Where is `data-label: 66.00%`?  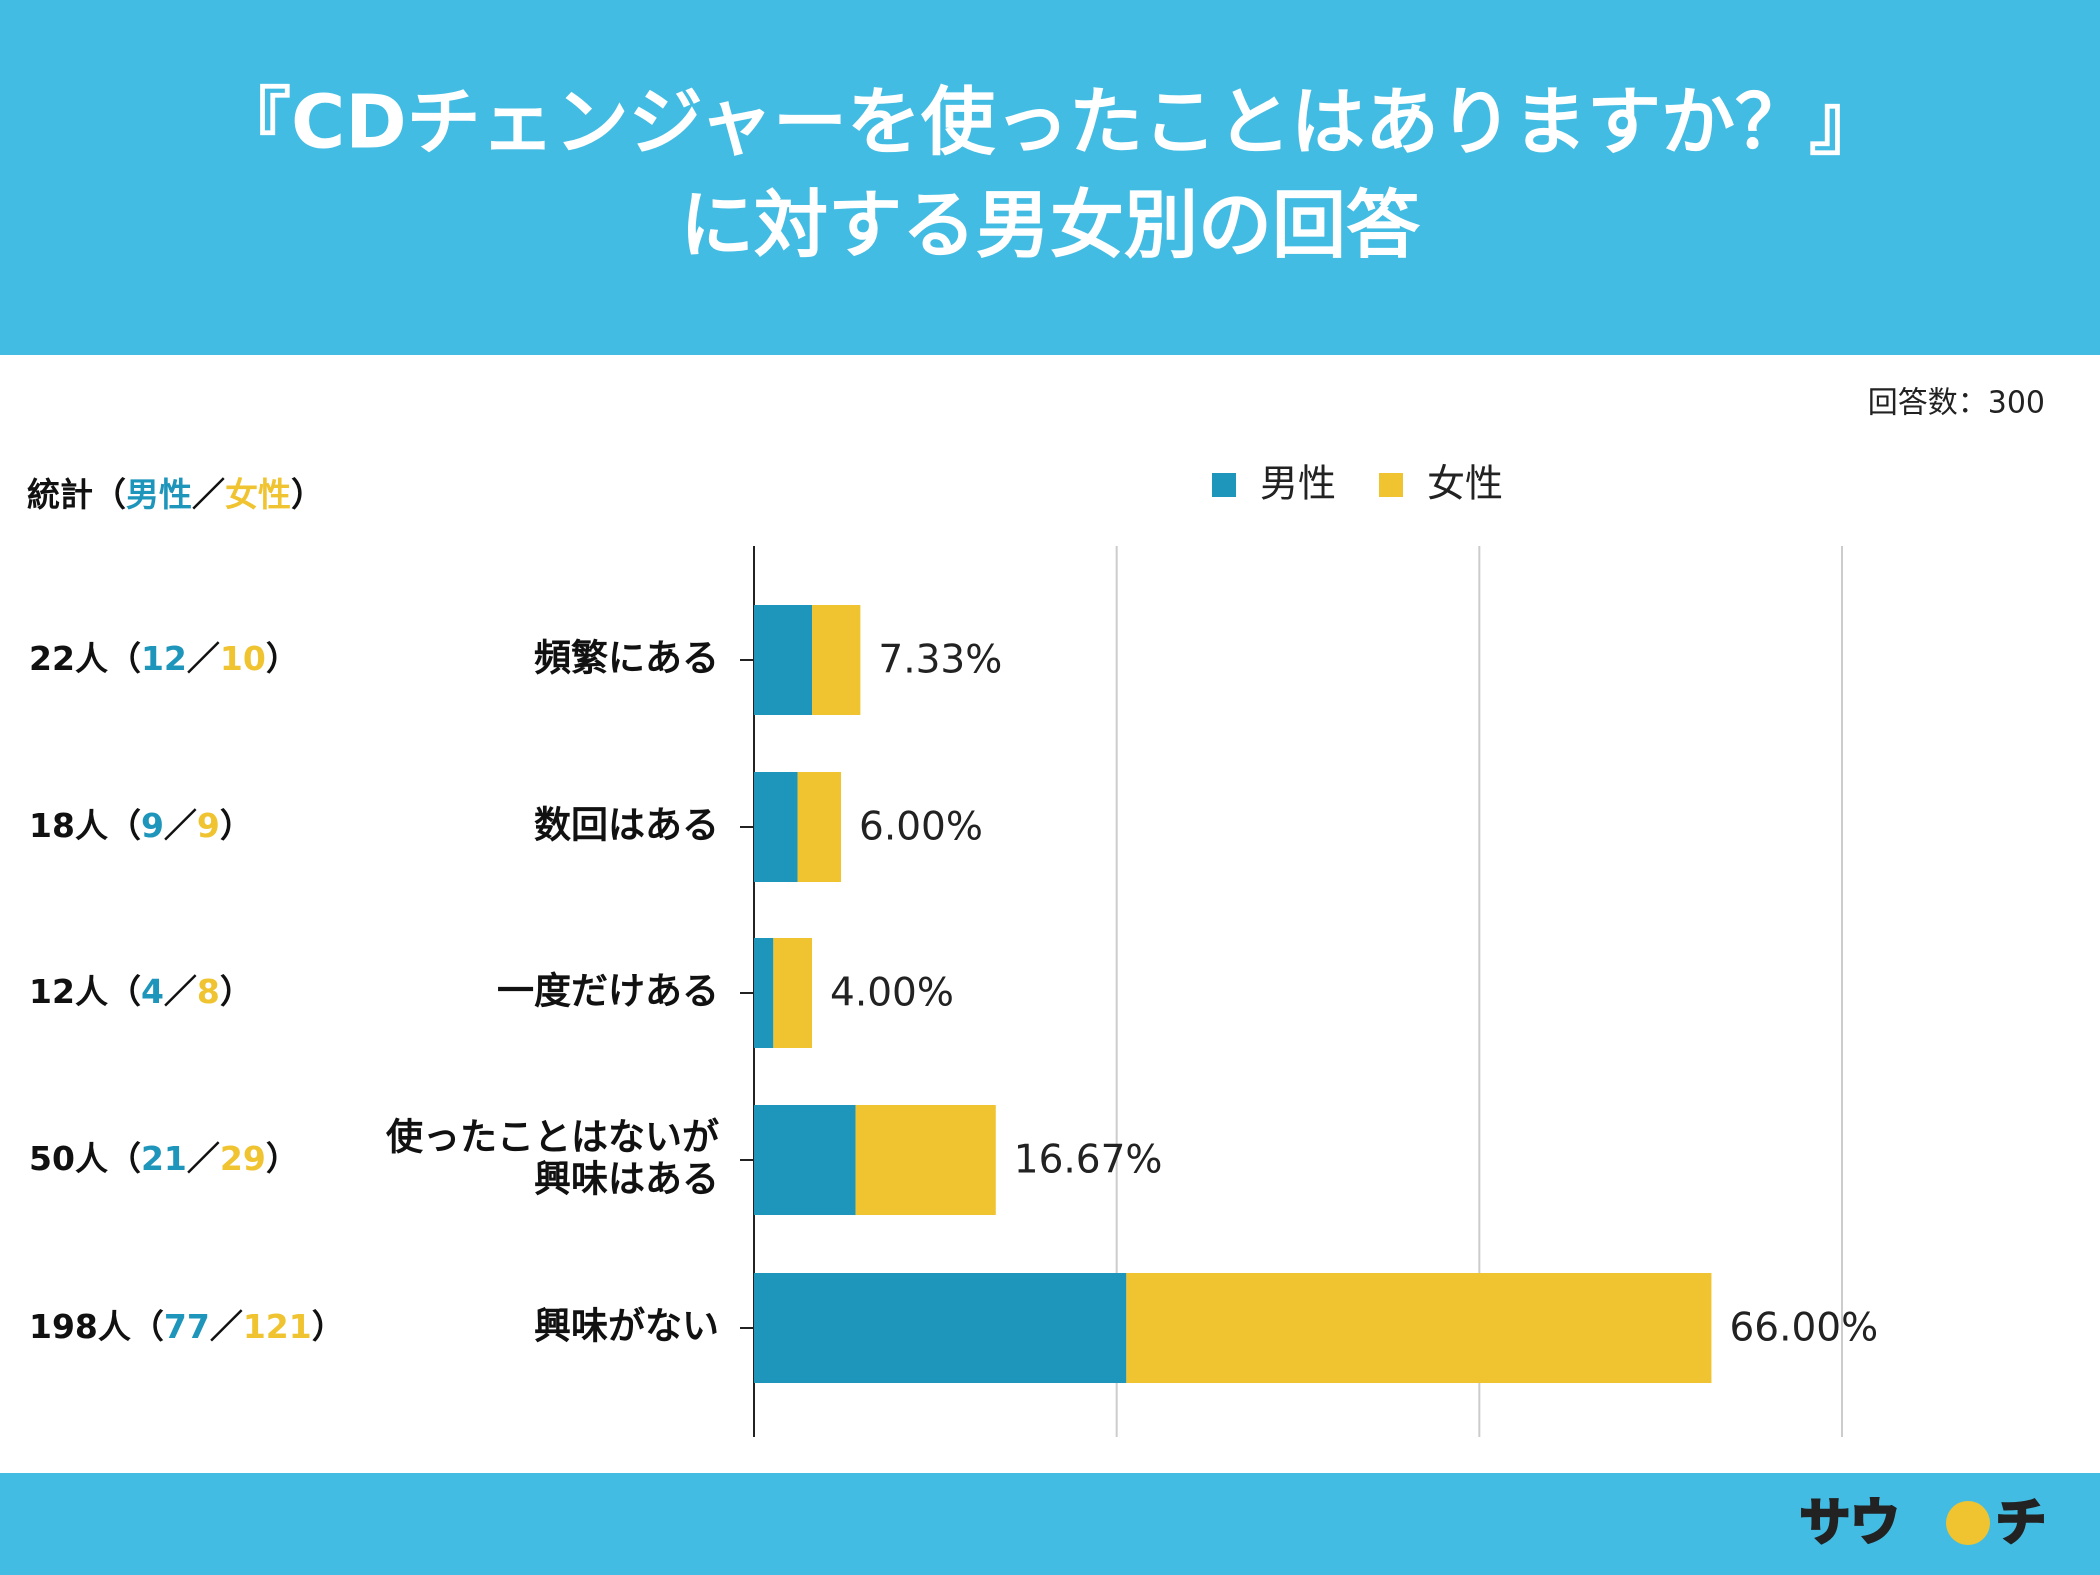 data-label: 66.00% is located at coordinates (1803, 1328).